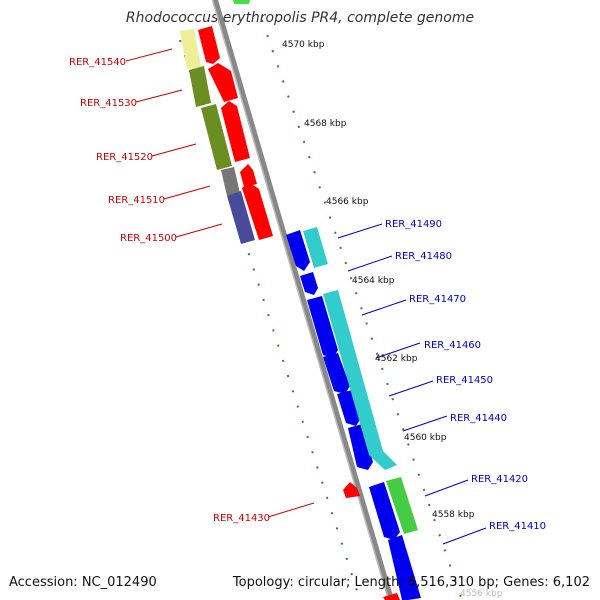  I want to click on scale-label: 4560 kbp, so click(425, 438).